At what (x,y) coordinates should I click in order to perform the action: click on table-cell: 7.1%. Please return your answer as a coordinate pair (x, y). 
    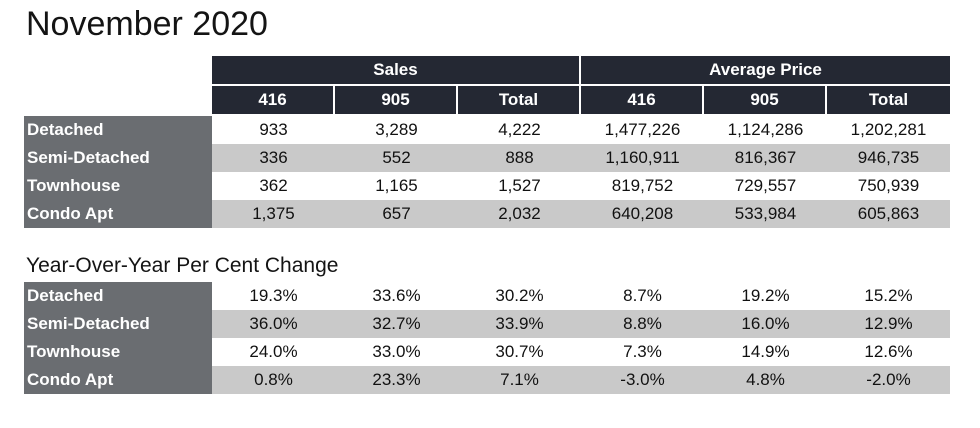
    Looking at the image, I should click on (519, 380).